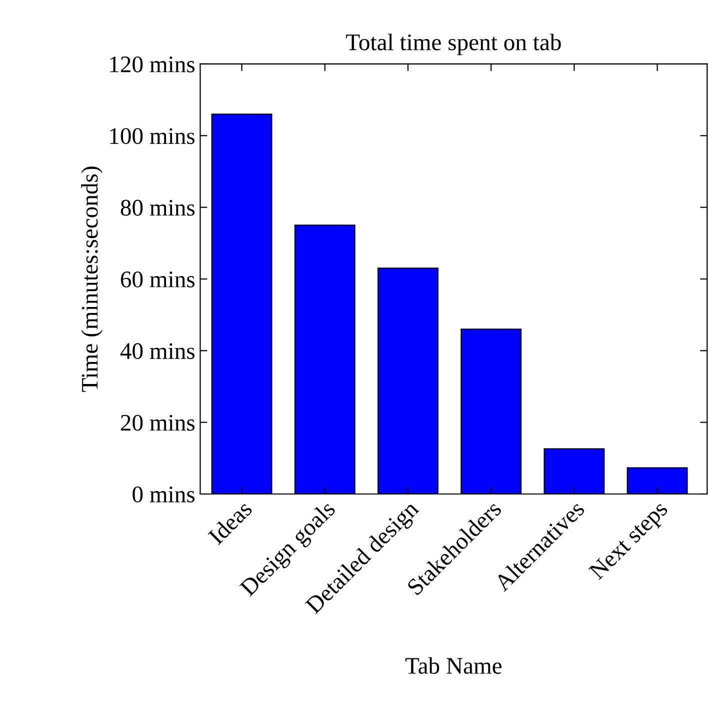 The image size is (710, 727). What do you see at coordinates (152, 136) in the screenshot?
I see `y-tick-label: 100 mins` at bounding box center [152, 136].